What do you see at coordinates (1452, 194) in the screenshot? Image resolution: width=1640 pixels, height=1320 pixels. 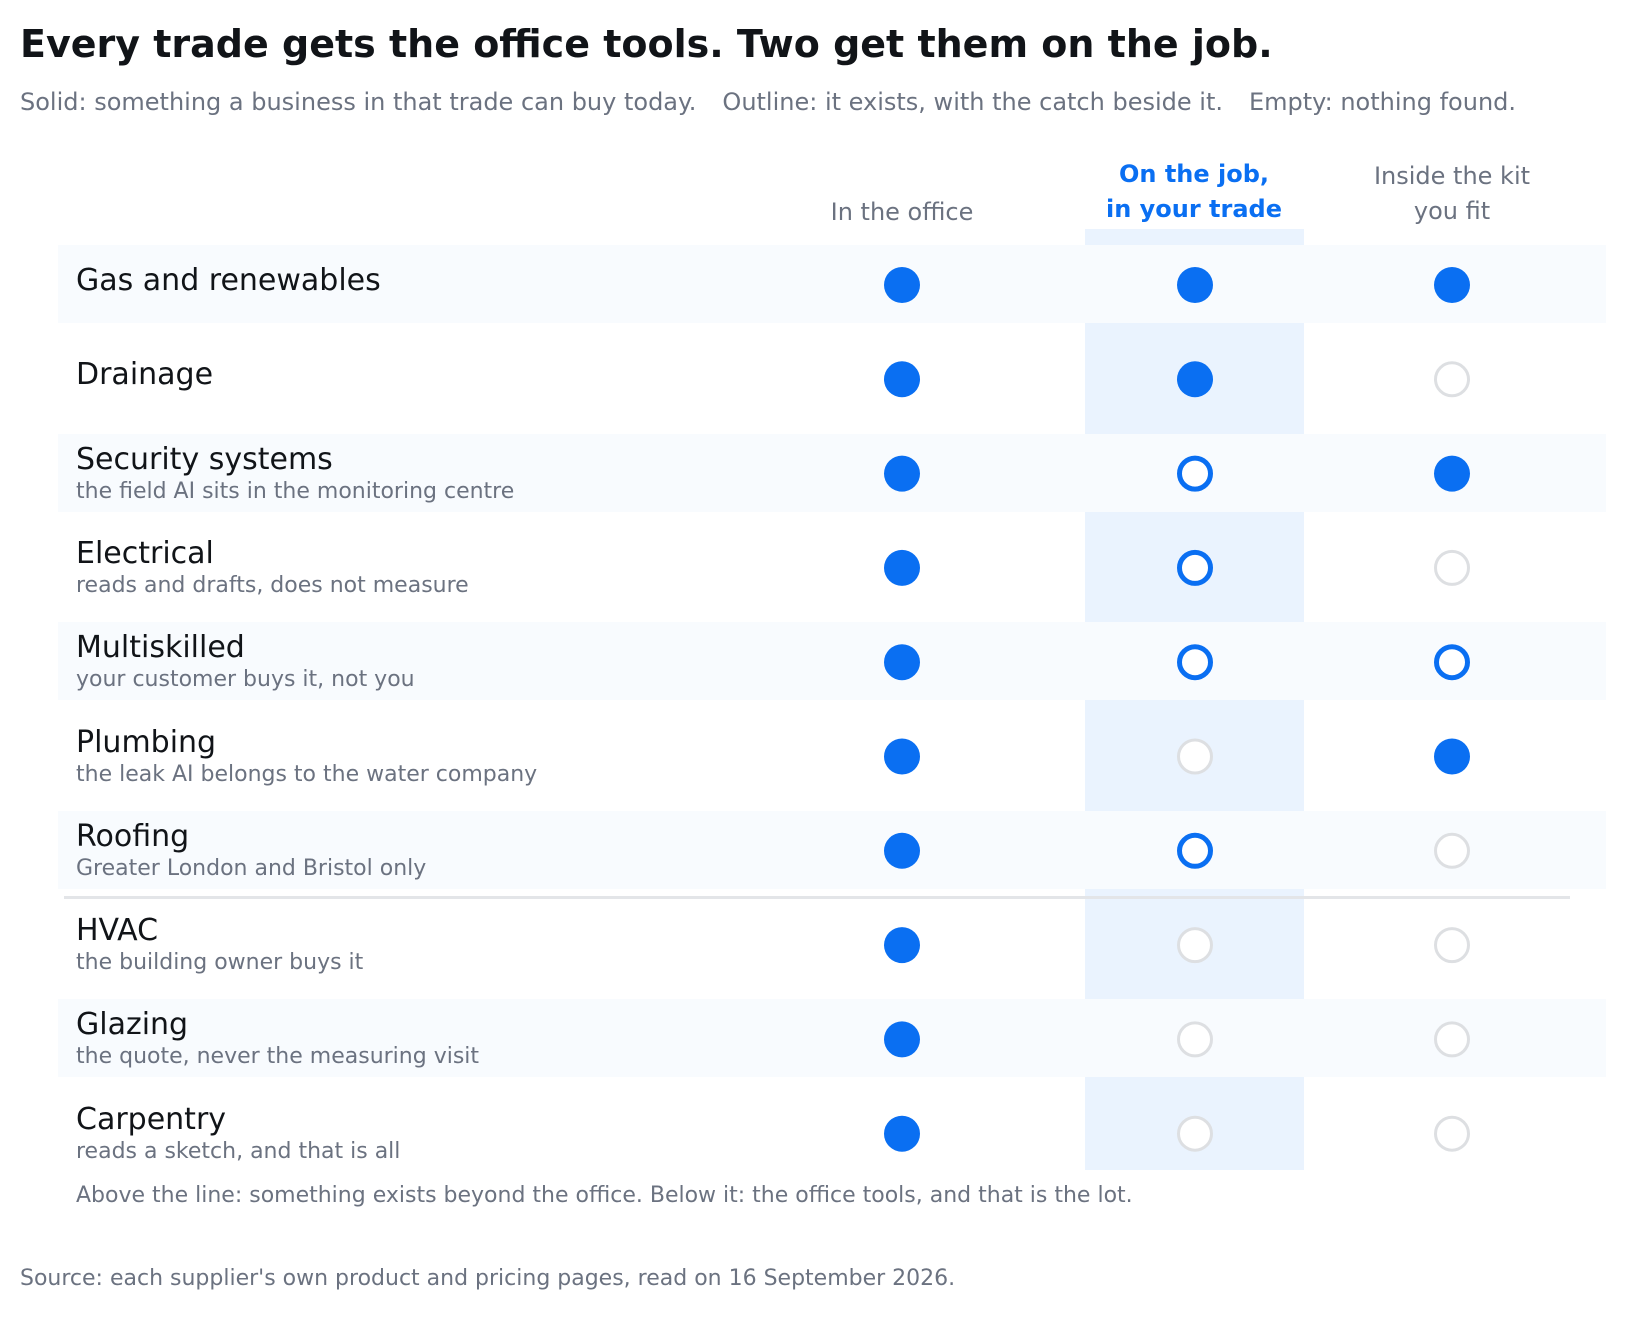 I see `column-header-kit: Inside the kit you fit` at bounding box center [1452, 194].